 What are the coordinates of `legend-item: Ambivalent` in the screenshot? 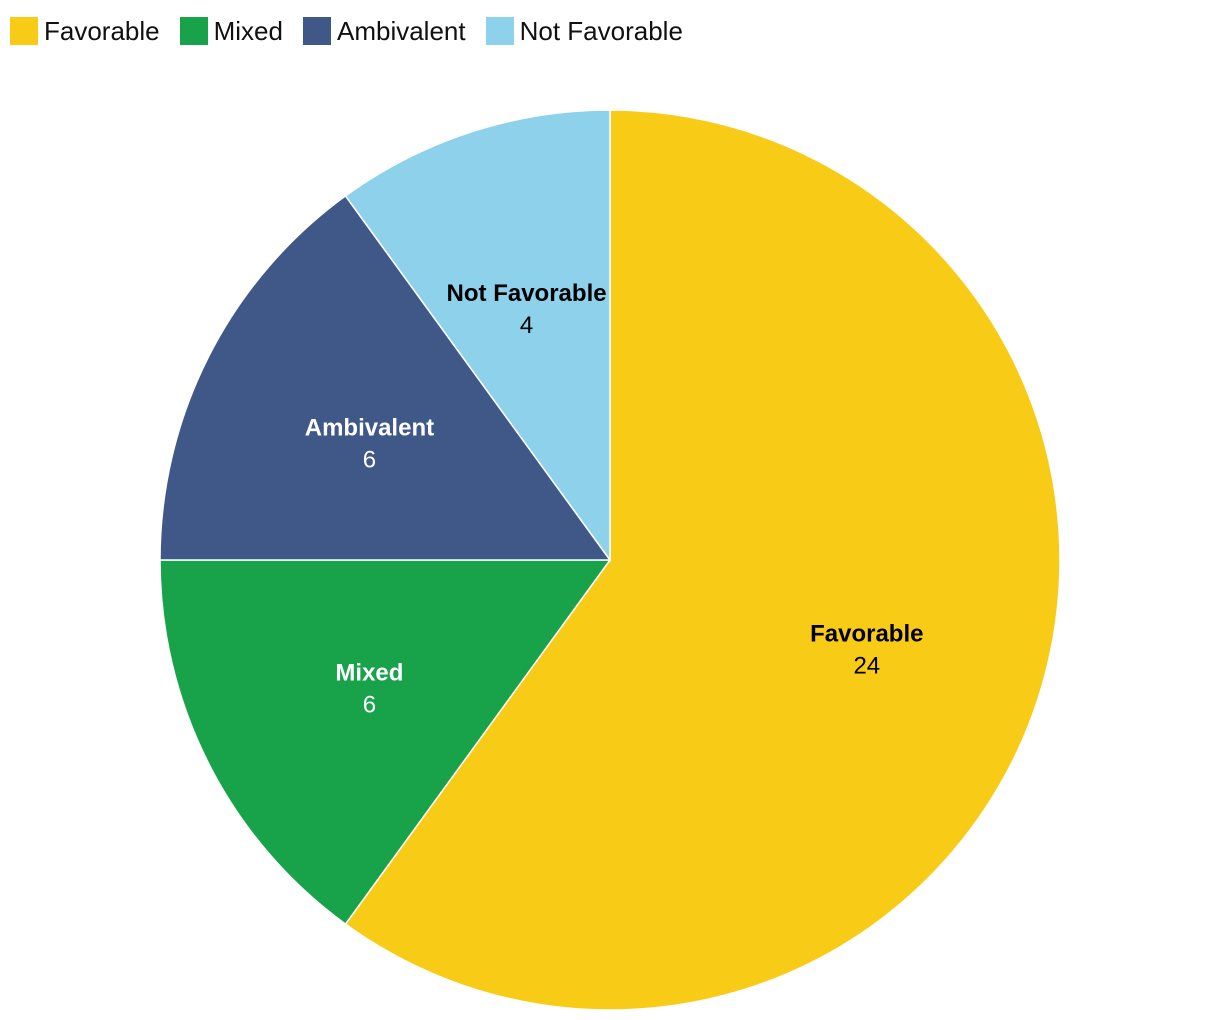 It's located at (384, 31).